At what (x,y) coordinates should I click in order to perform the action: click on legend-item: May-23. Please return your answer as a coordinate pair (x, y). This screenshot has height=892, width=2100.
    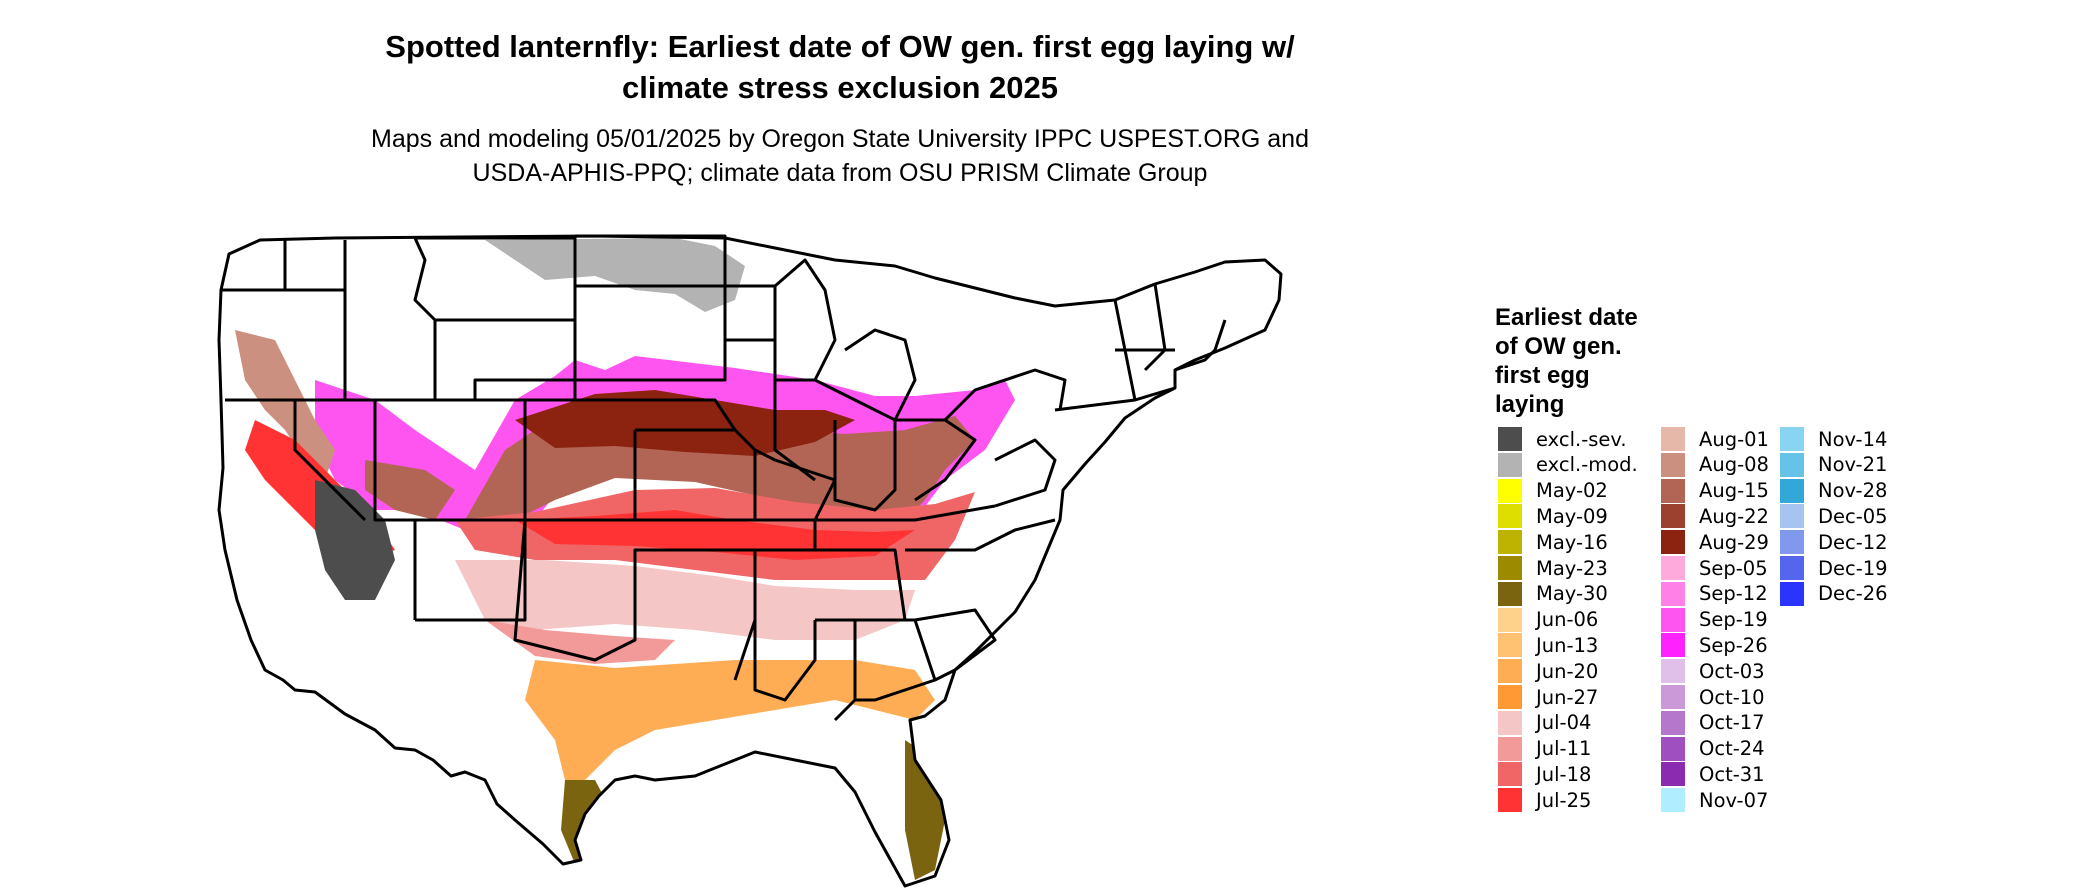
    Looking at the image, I should click on (1553, 568).